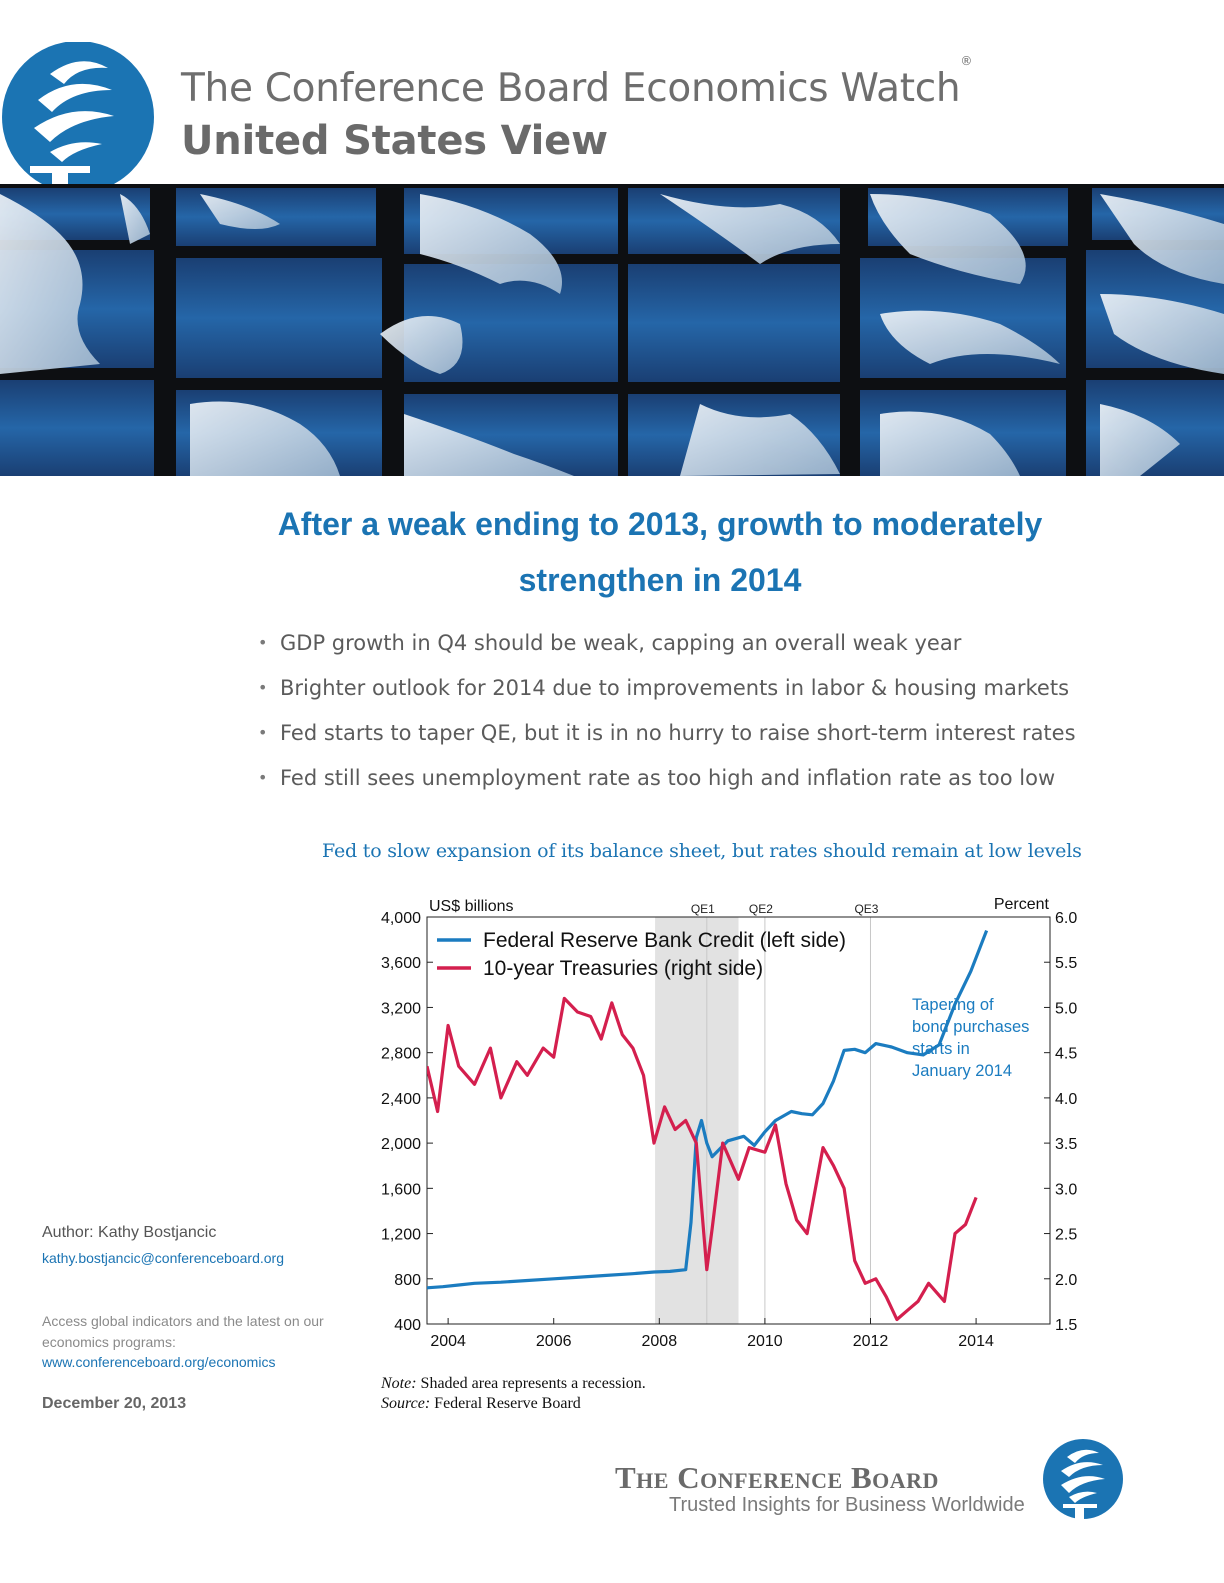 The image size is (1224, 1583). Describe the element at coordinates (1066, 1325) in the screenshot. I see `right-tick-label: 1.5` at that location.